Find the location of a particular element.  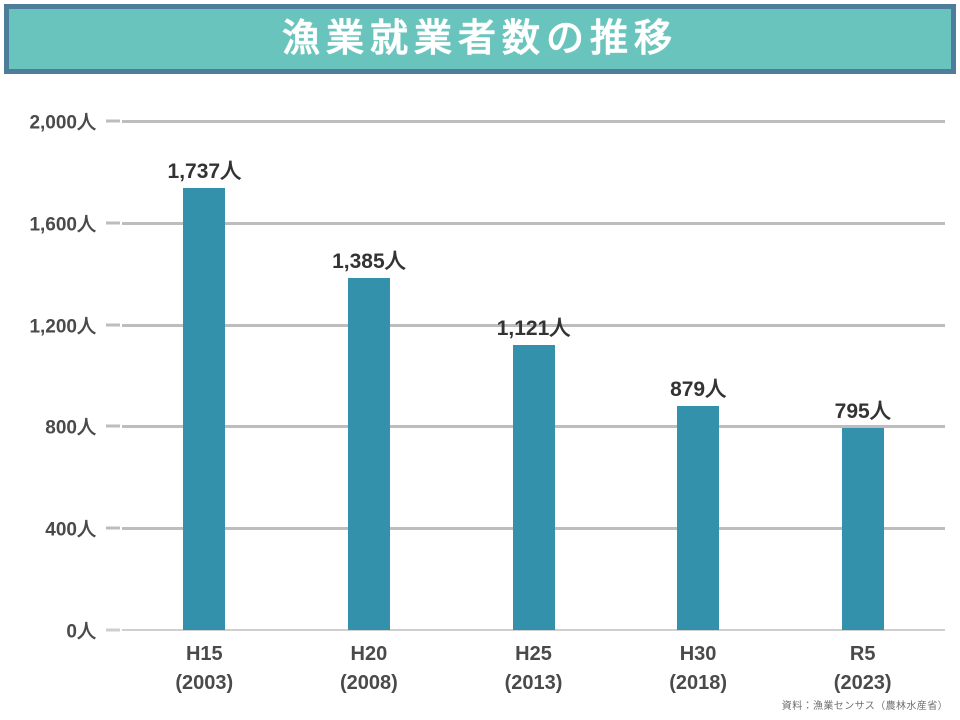

bar-value-label-h15: 1,737人 is located at coordinates (204, 171).